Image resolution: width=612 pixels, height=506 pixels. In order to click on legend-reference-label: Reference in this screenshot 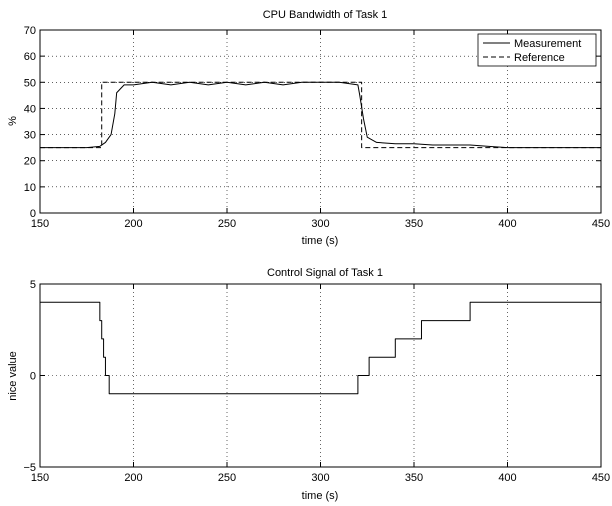, I will do `click(539, 58)`.